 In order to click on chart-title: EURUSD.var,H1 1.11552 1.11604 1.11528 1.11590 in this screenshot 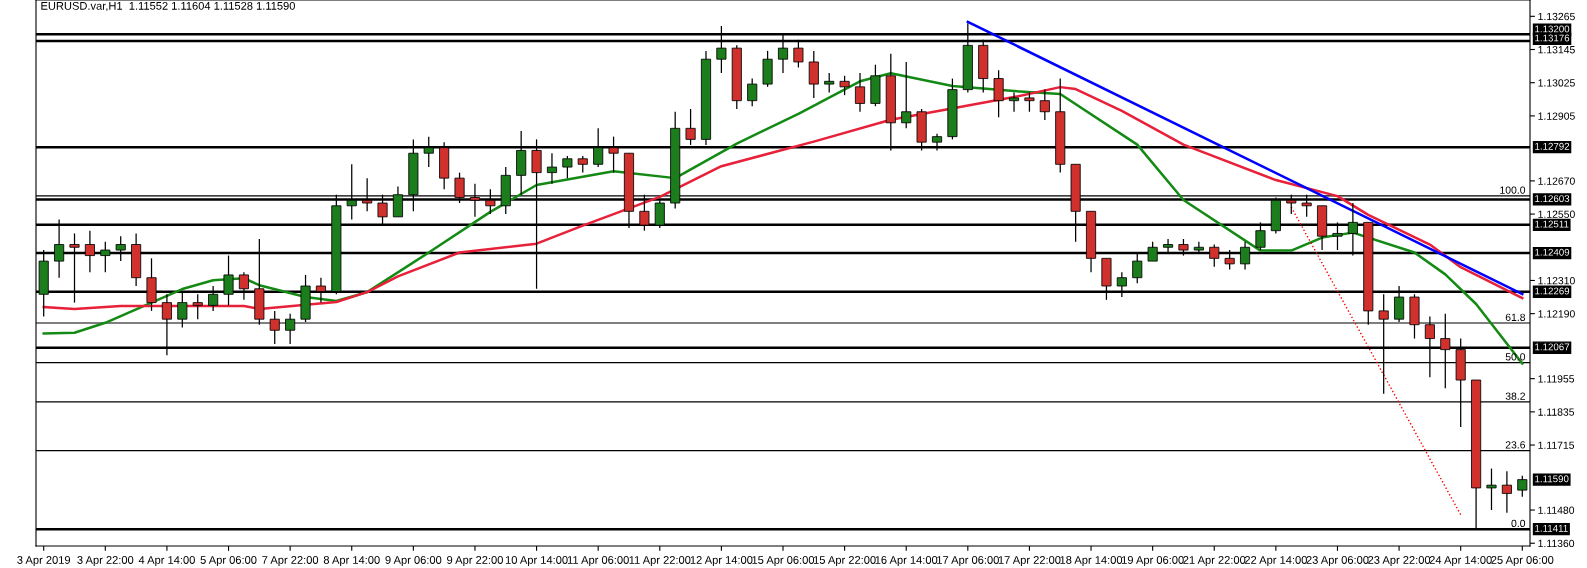, I will do `click(168, 6)`.